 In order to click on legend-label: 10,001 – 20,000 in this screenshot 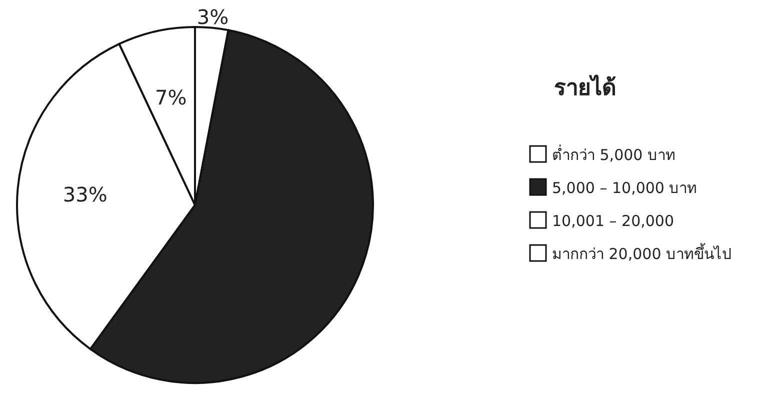, I will do `click(613, 221)`.